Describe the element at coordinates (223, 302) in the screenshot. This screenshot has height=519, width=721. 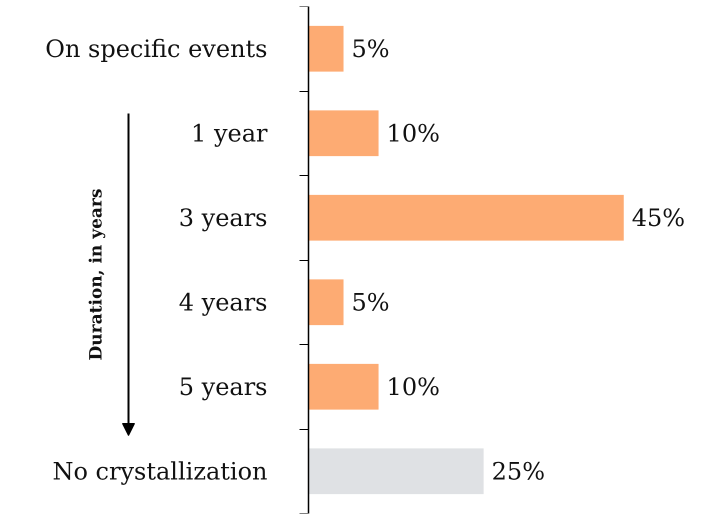
I see `y-tick-label: 4 years` at that location.